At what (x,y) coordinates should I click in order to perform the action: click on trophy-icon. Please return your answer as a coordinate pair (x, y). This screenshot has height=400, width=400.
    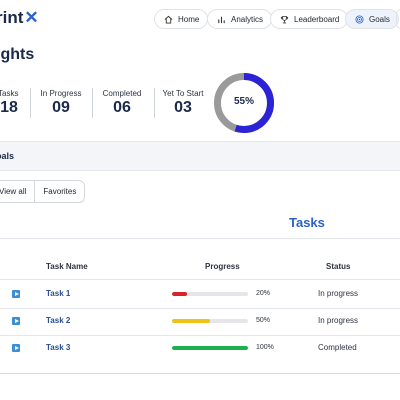
    Looking at the image, I should click on (284, 19).